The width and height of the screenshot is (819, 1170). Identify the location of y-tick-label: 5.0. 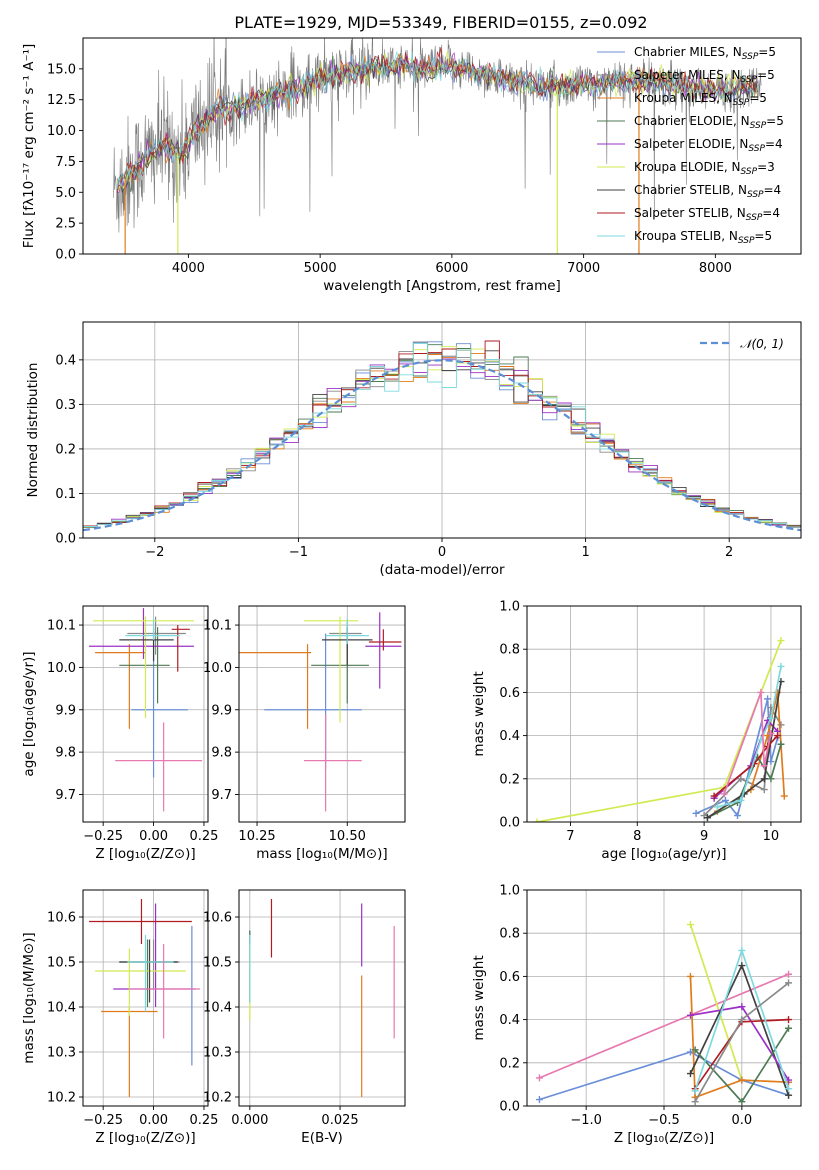
(65, 193).